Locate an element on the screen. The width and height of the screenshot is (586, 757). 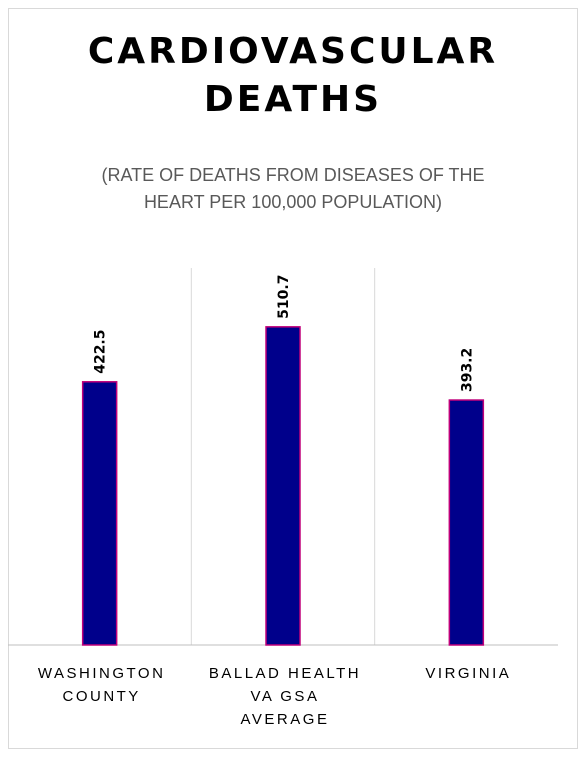
category-label-1: BALLAD HEALTH VA GSA AVERAGE is located at coordinates (285, 696).